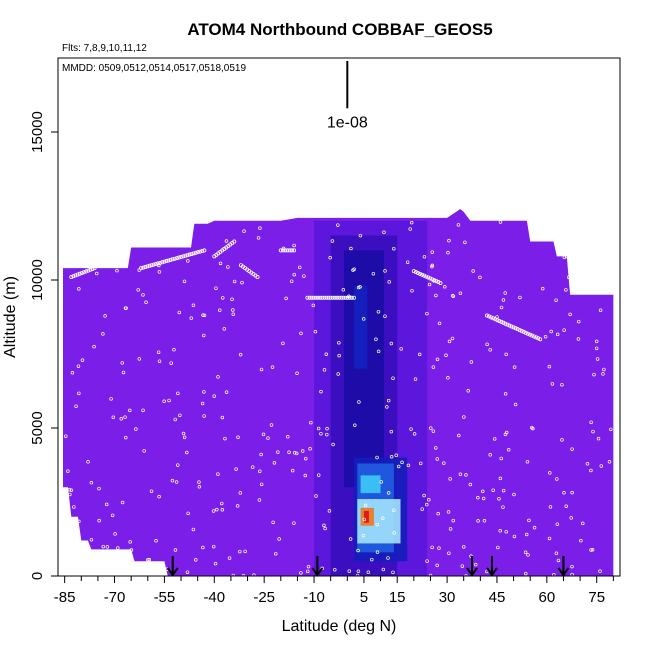 This screenshot has width=650, height=650. What do you see at coordinates (472, 572) in the screenshot?
I see `arrow-head` at bounding box center [472, 572].